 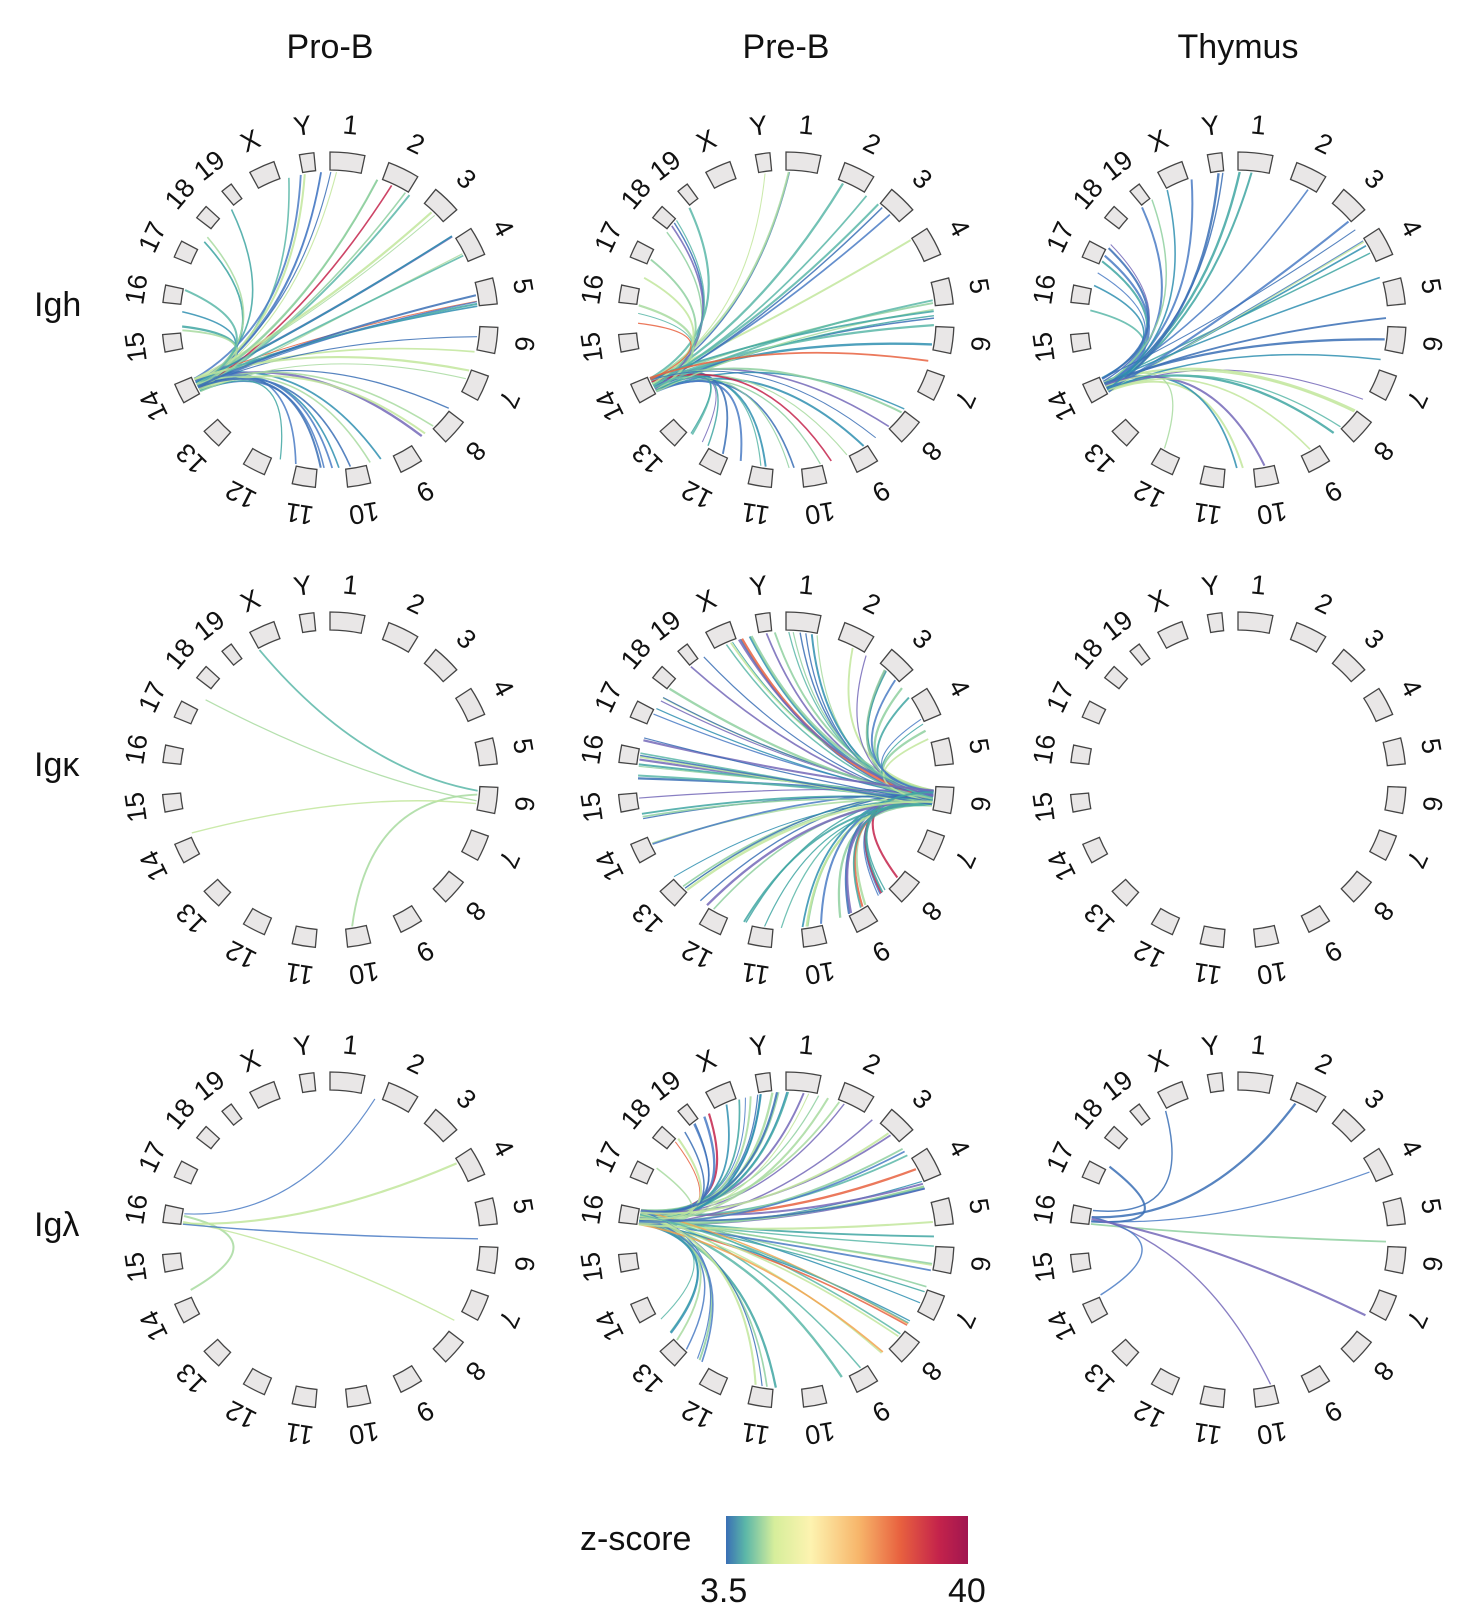 I want to click on chromosome-label-5: 5, so click(x=979, y=1206).